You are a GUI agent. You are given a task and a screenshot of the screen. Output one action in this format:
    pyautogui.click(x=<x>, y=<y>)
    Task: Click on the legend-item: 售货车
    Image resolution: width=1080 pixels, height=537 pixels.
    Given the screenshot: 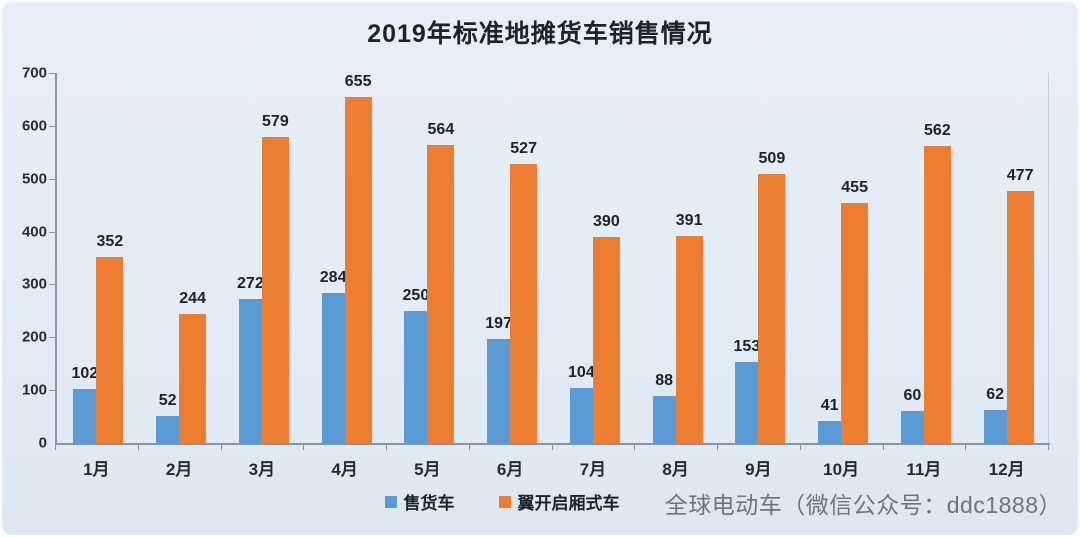 What is the action you would take?
    pyautogui.click(x=419, y=501)
    